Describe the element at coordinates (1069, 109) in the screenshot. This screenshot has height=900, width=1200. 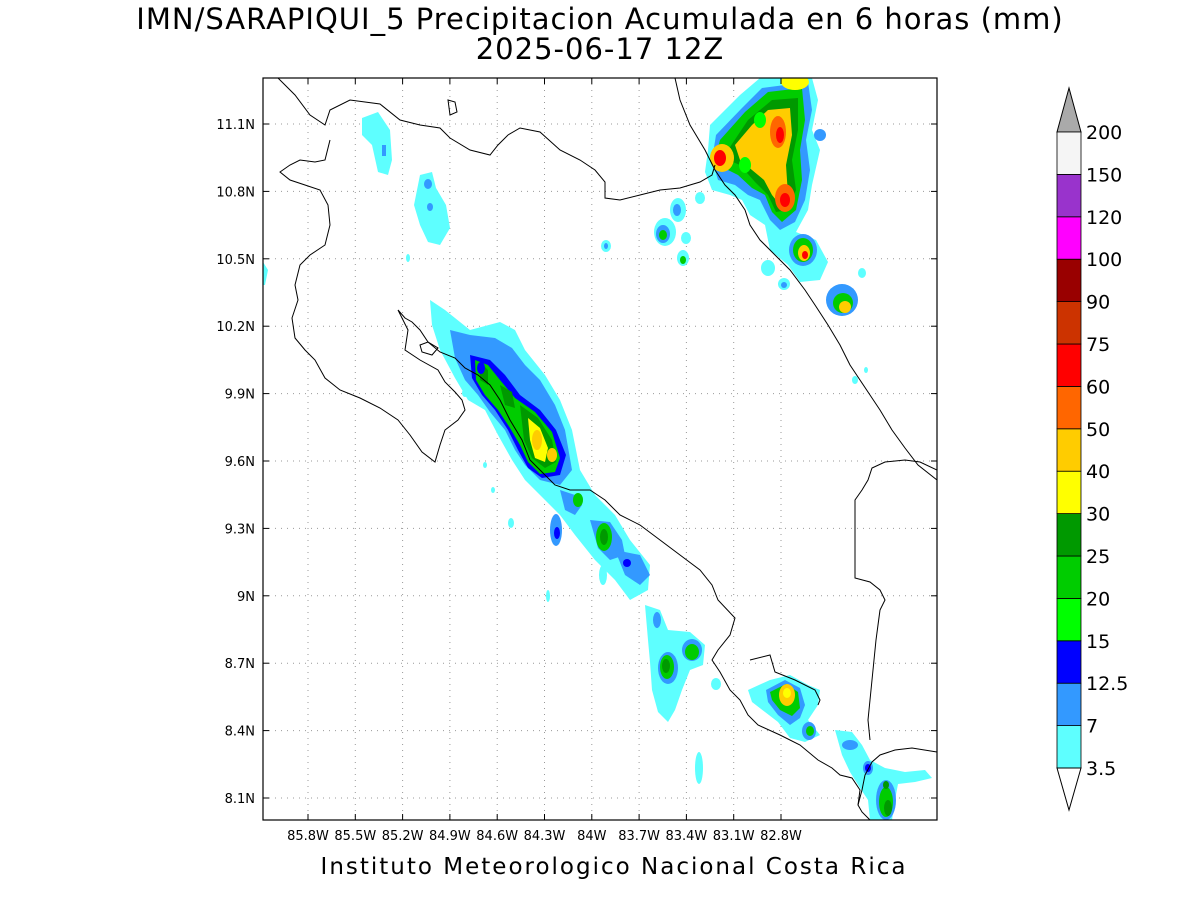
I see `colorbar-max-triangle` at that location.